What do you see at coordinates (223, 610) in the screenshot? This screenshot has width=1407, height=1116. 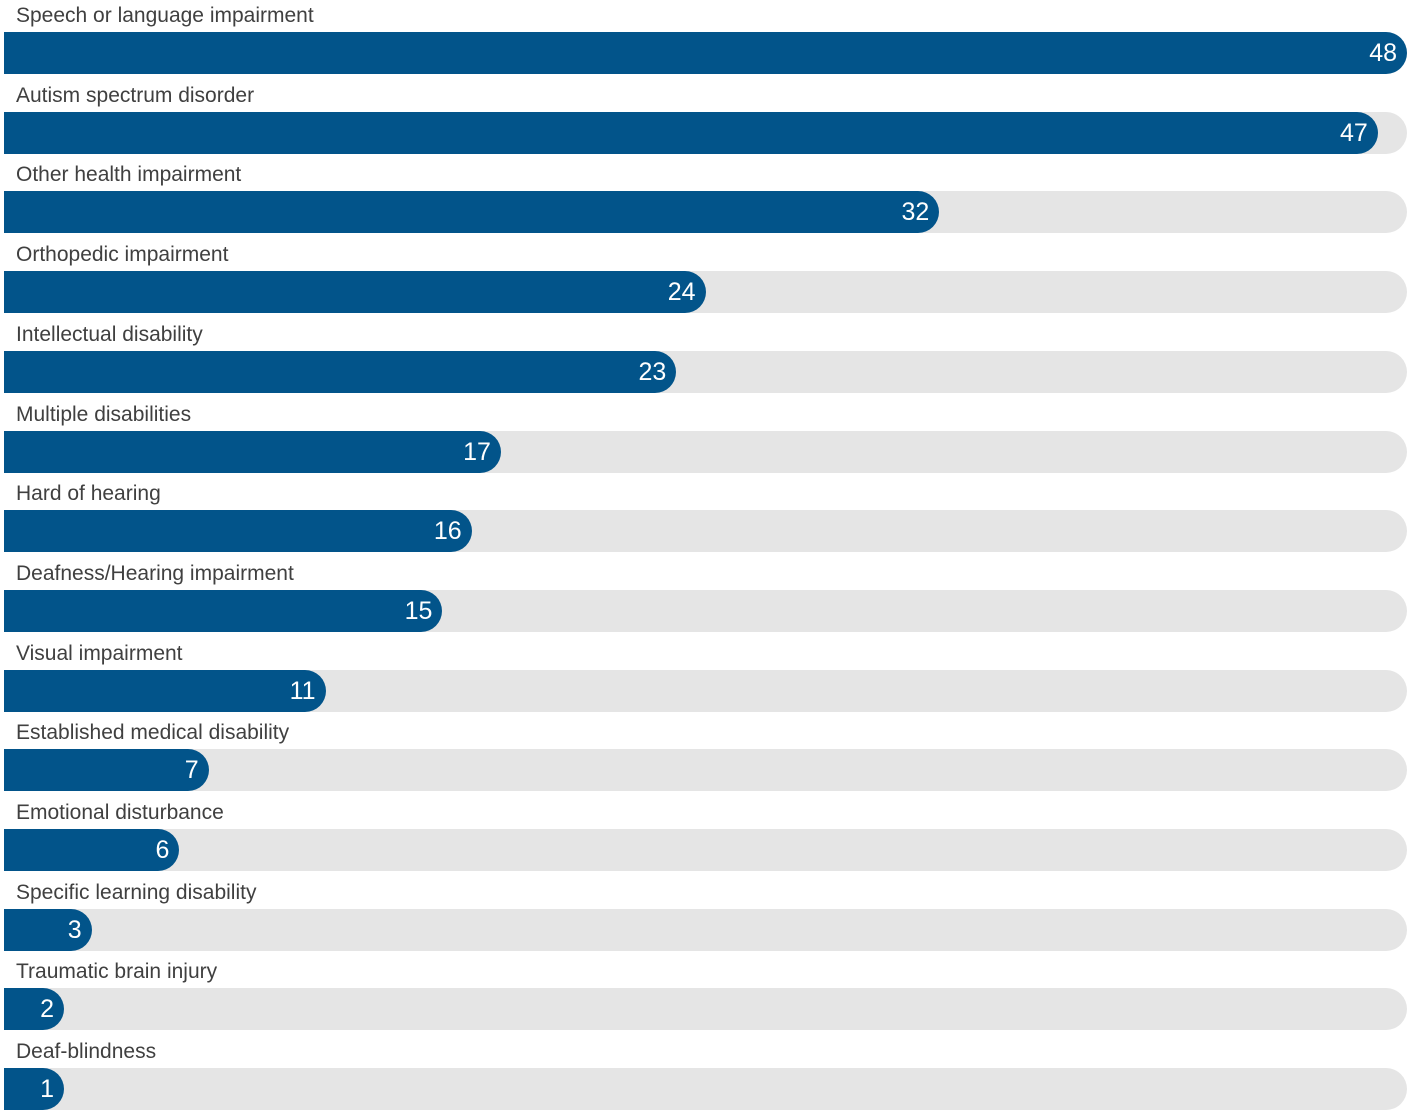 I see `bar: 15` at bounding box center [223, 610].